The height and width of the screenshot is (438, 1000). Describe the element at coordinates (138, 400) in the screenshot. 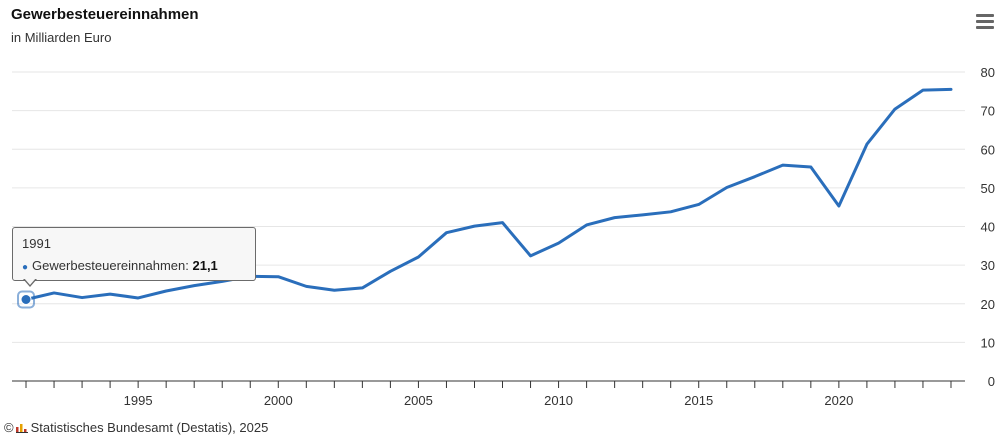

I see `x-tick-label: 1995` at that location.